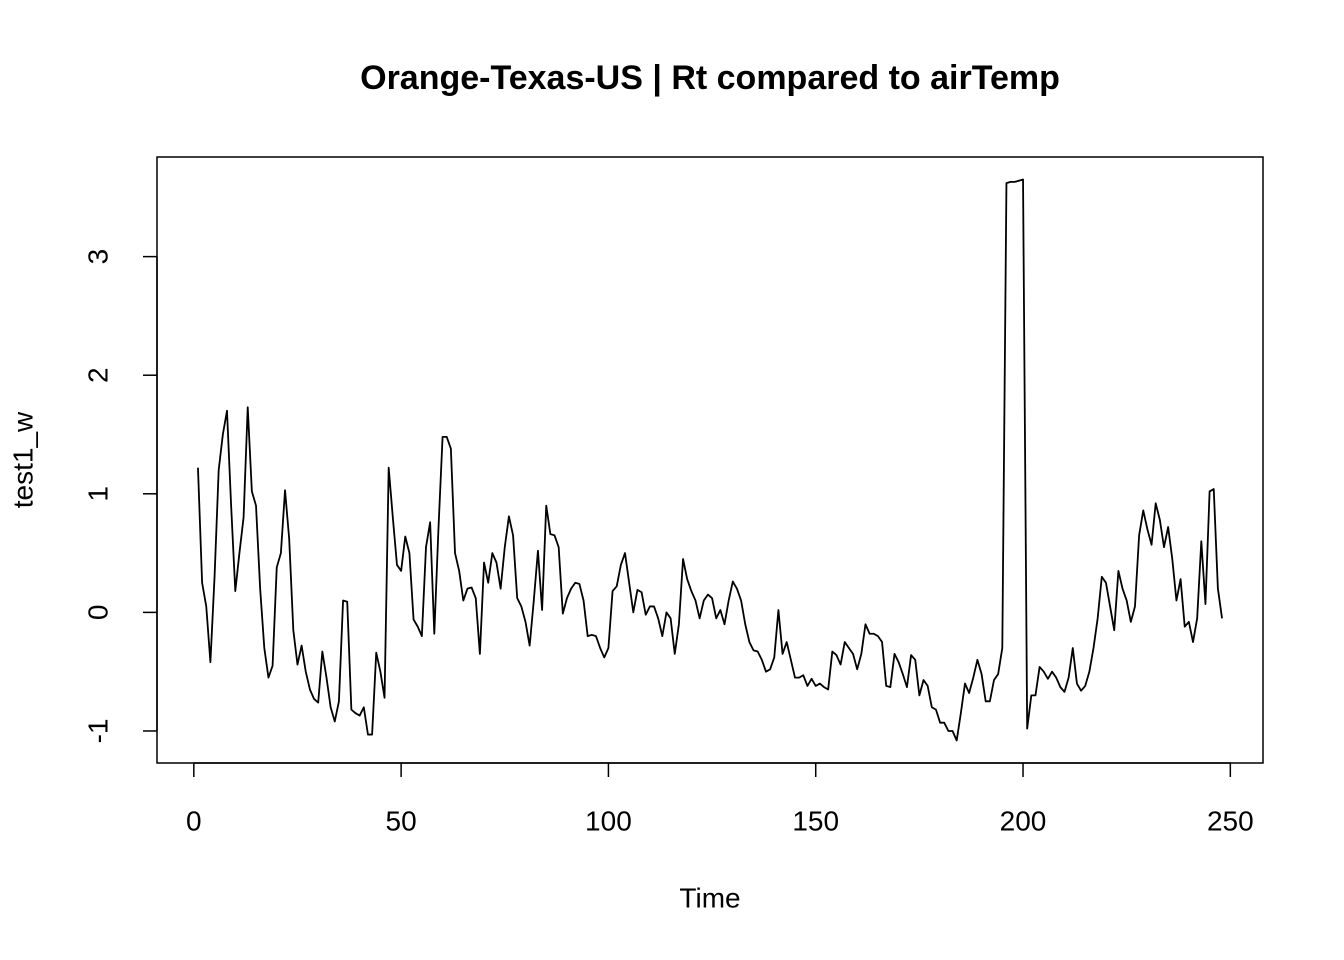 The width and height of the screenshot is (1344, 960). I want to click on y-tick-label: 1, so click(97, 494).